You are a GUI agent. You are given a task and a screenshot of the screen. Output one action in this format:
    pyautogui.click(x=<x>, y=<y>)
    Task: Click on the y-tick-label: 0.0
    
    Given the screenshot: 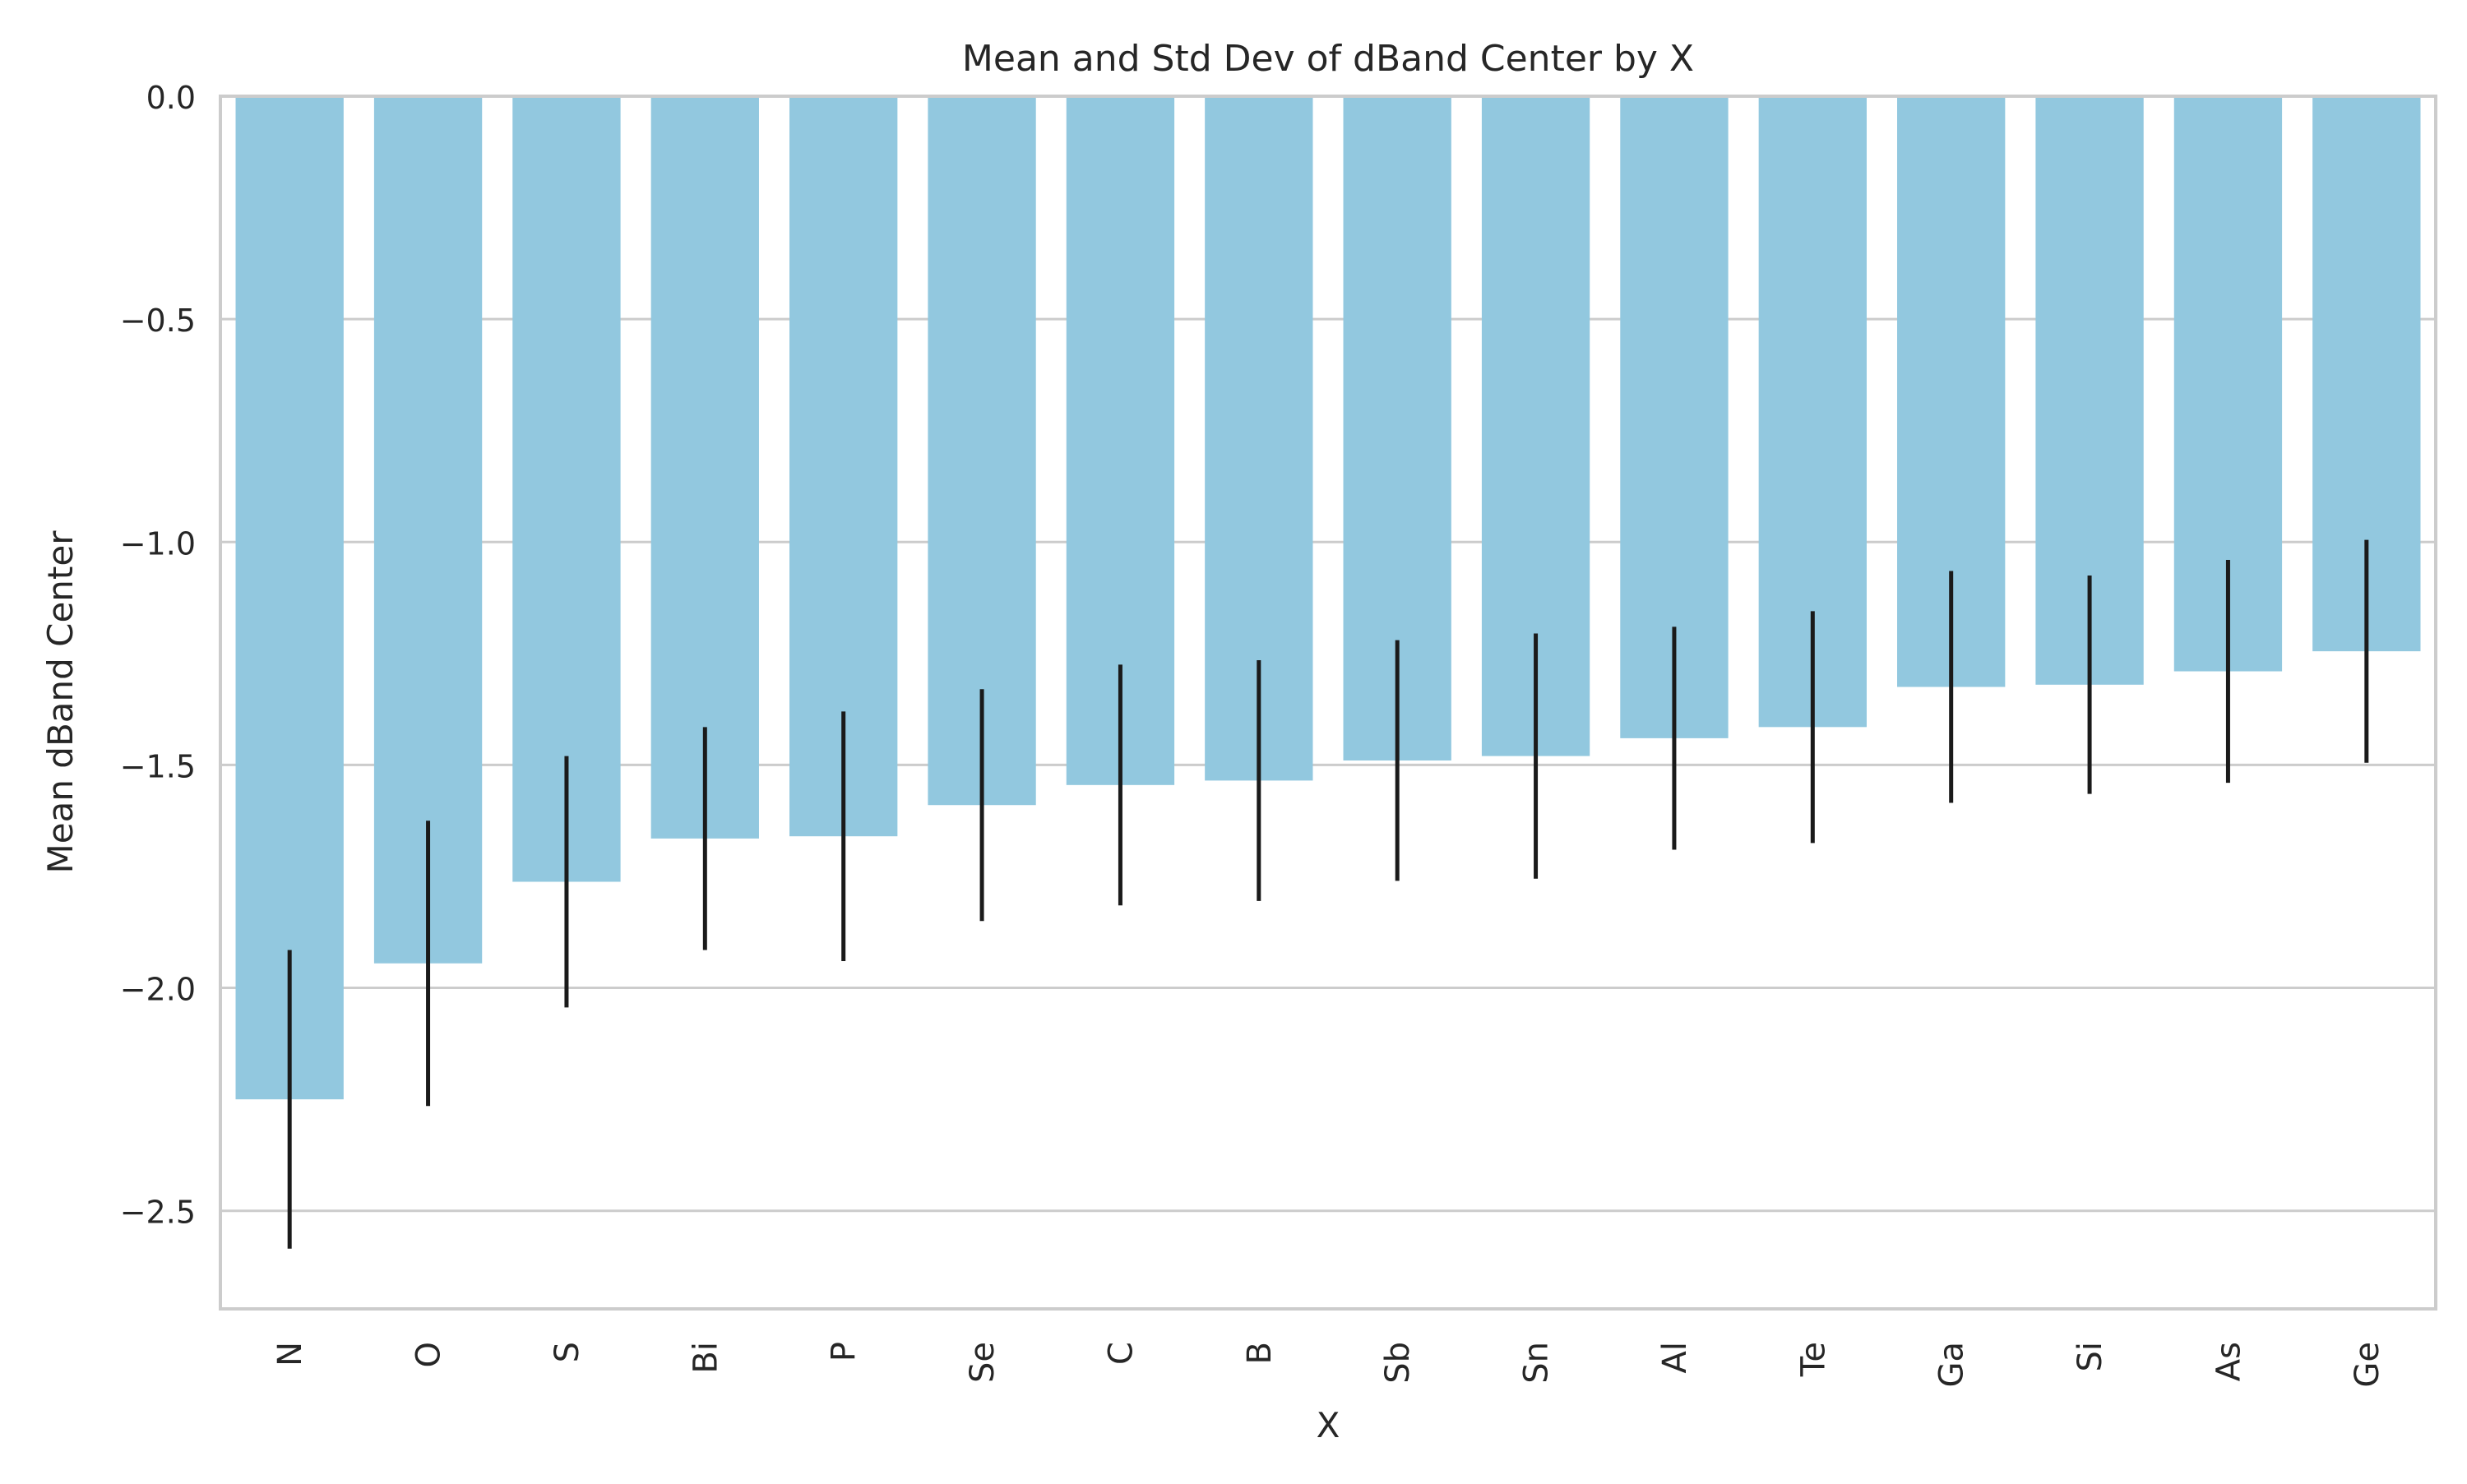 What is the action you would take?
    pyautogui.click(x=171, y=98)
    